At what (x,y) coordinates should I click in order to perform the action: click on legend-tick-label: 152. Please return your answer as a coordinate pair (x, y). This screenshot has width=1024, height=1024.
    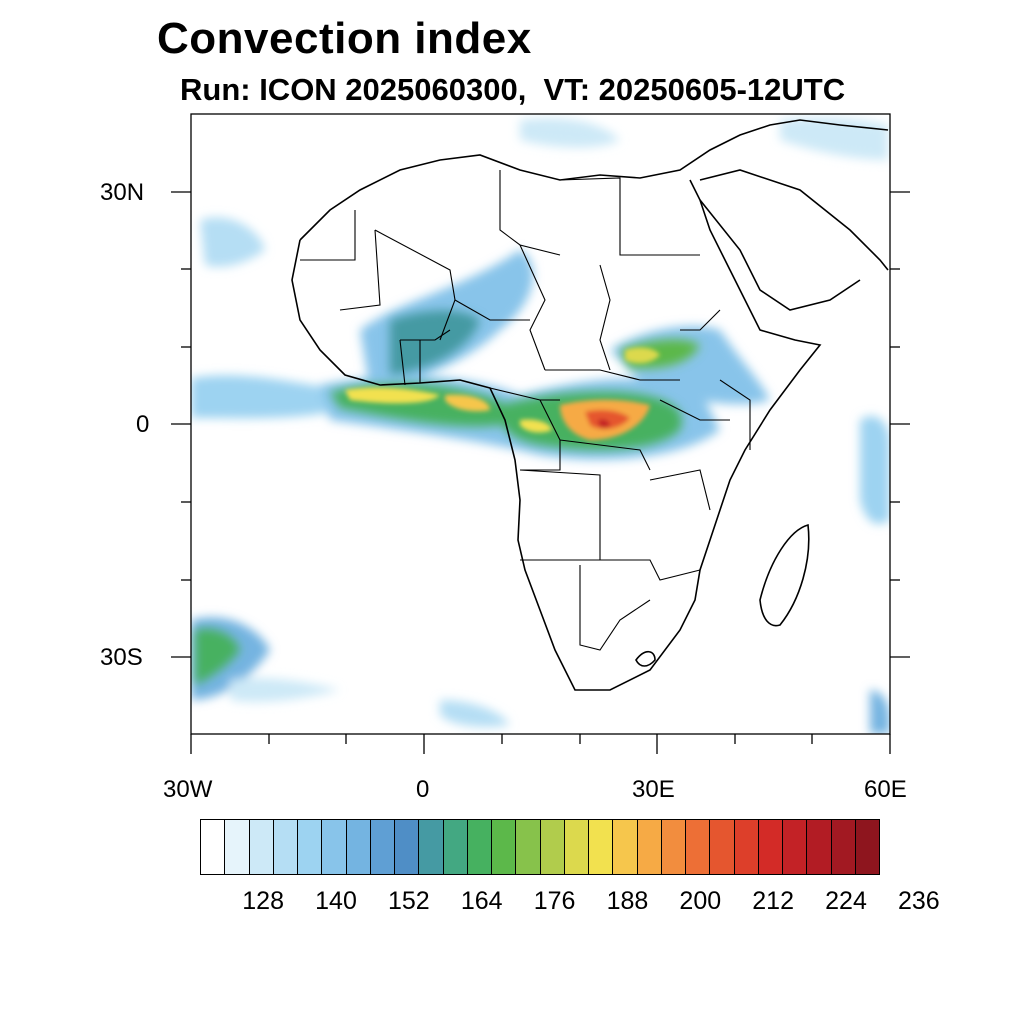
    Looking at the image, I should click on (408, 901).